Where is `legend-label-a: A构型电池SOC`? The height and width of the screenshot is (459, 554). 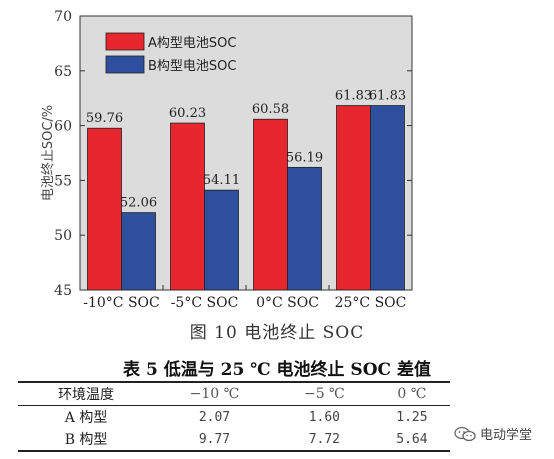 legend-label-a: A构型电池SOC is located at coordinates (192, 43).